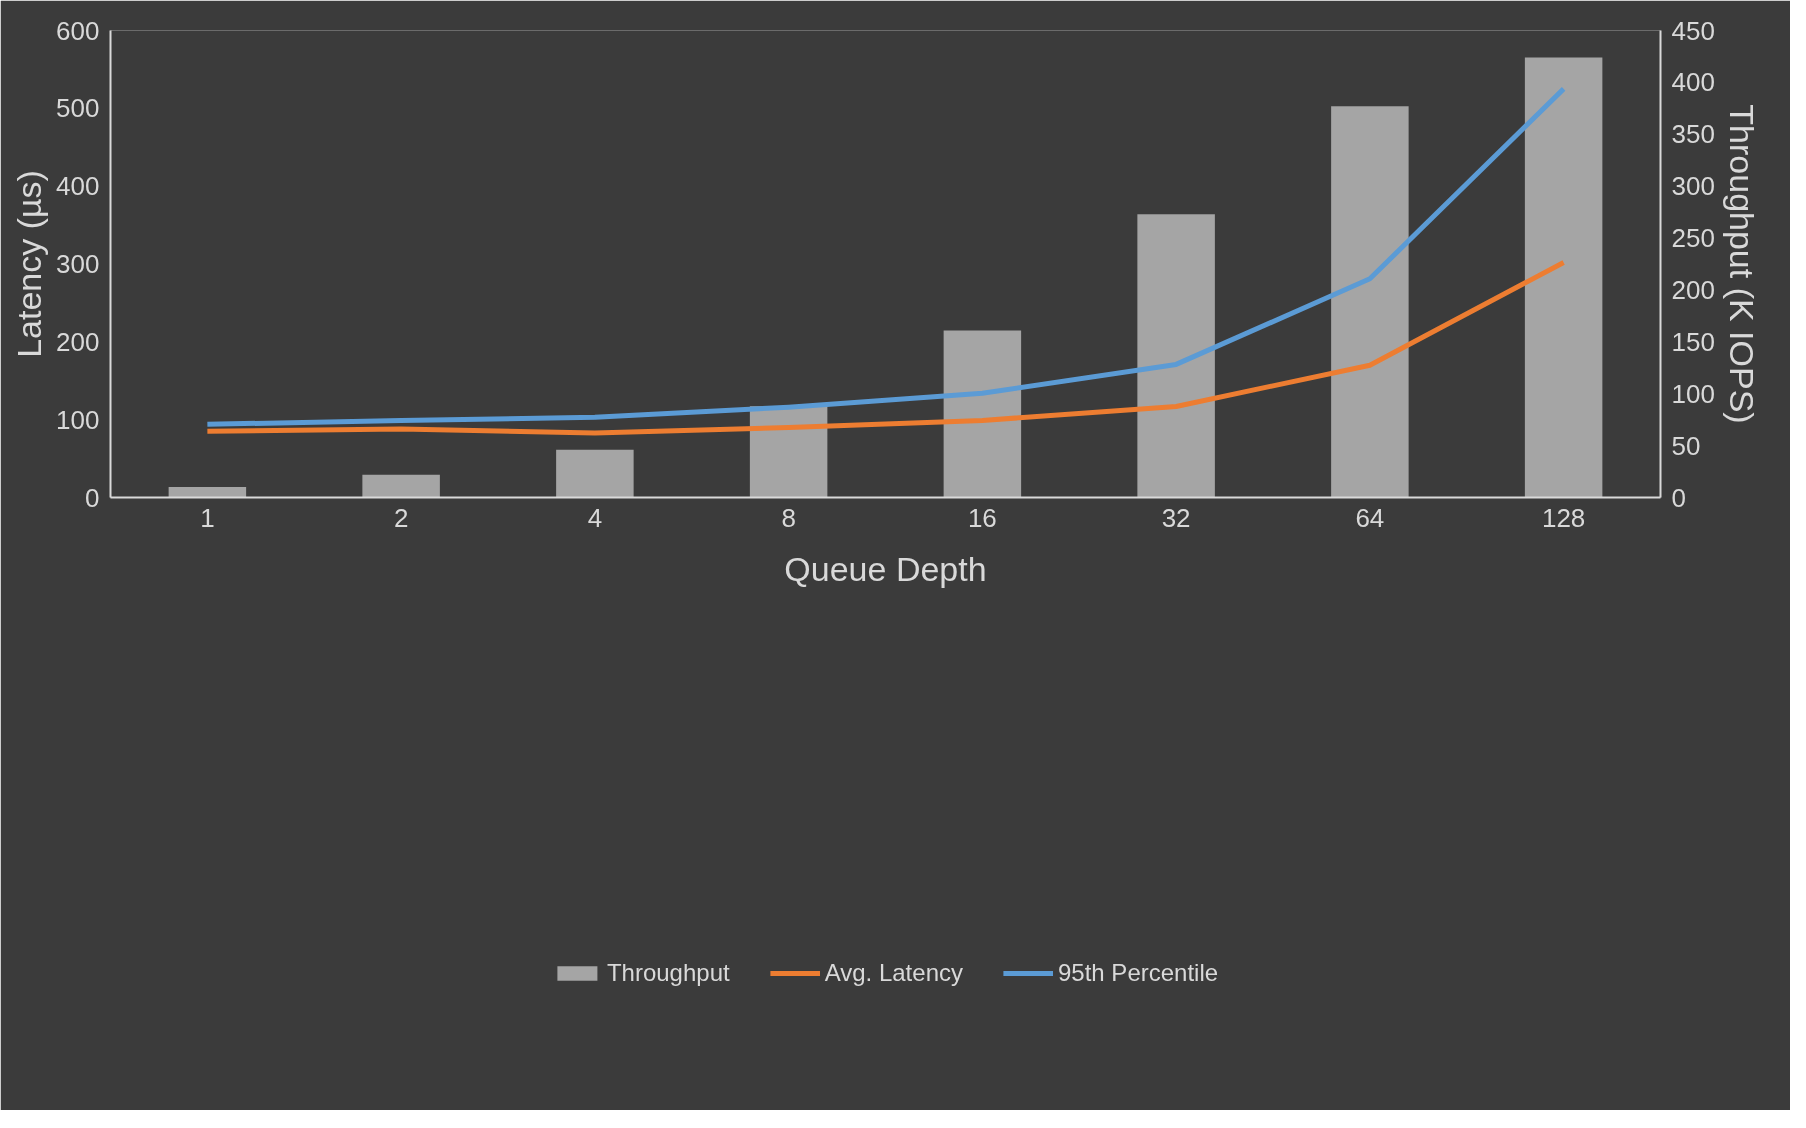 This screenshot has height=1128, width=1806. I want to click on y2-tick-label: 50, so click(1686, 445).